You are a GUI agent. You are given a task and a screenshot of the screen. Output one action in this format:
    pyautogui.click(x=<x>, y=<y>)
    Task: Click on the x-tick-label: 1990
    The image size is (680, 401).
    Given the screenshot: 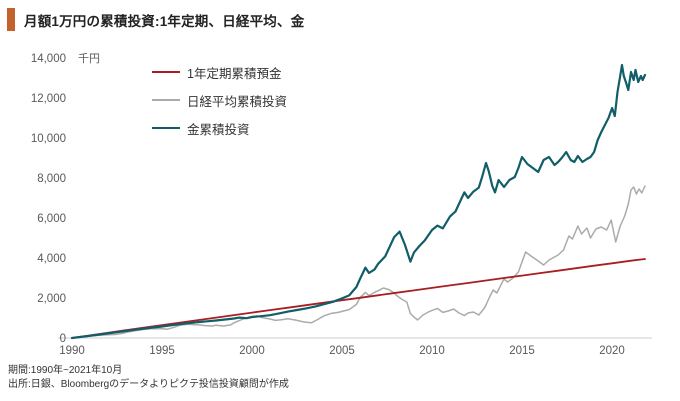 What is the action you would take?
    pyautogui.click(x=72, y=351)
    